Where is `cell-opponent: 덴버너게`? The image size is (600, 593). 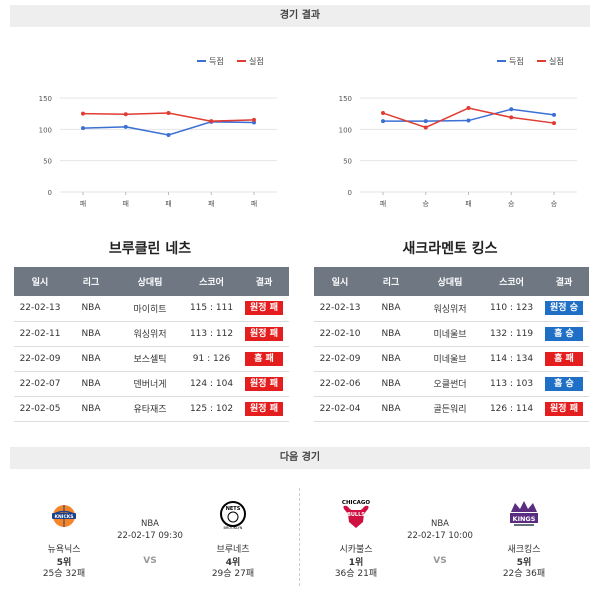 cell-opponent: 덴버너게 is located at coordinates (150, 384).